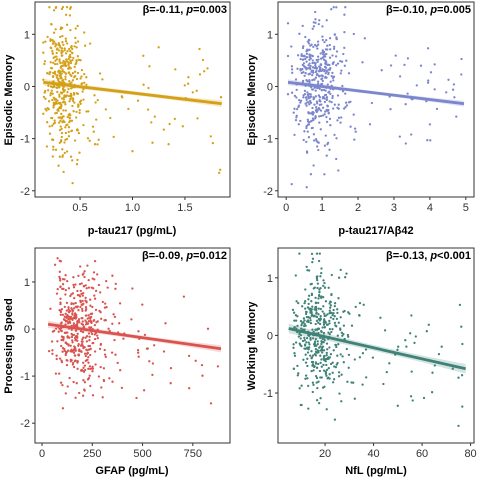 The image size is (480, 480). I want to click on x-tick-label: 1.0, so click(132, 208).